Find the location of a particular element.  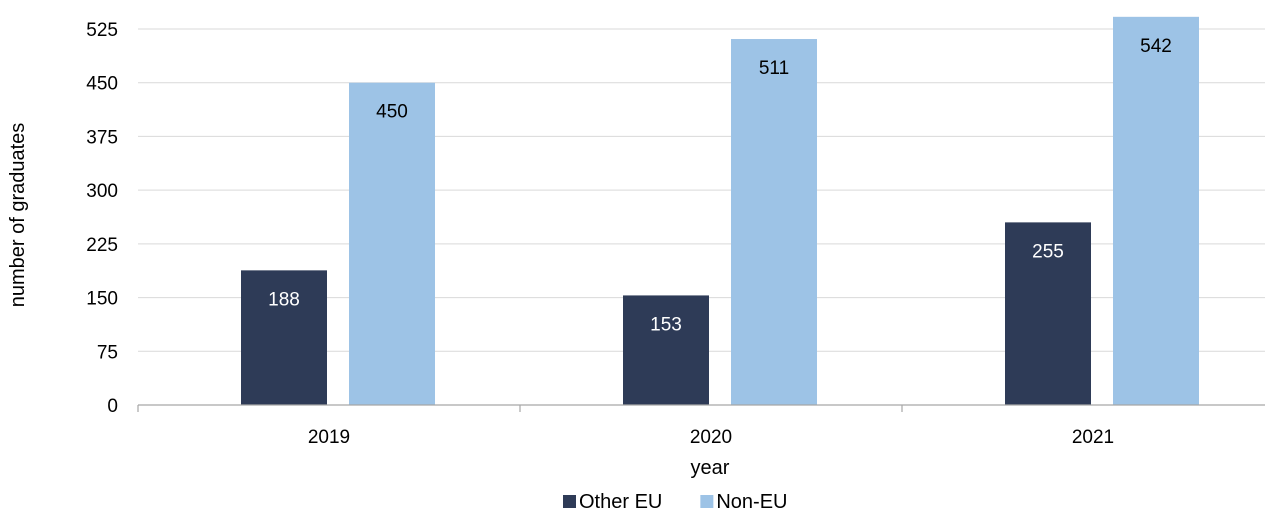

x-axis-title: year is located at coordinates (710, 468).